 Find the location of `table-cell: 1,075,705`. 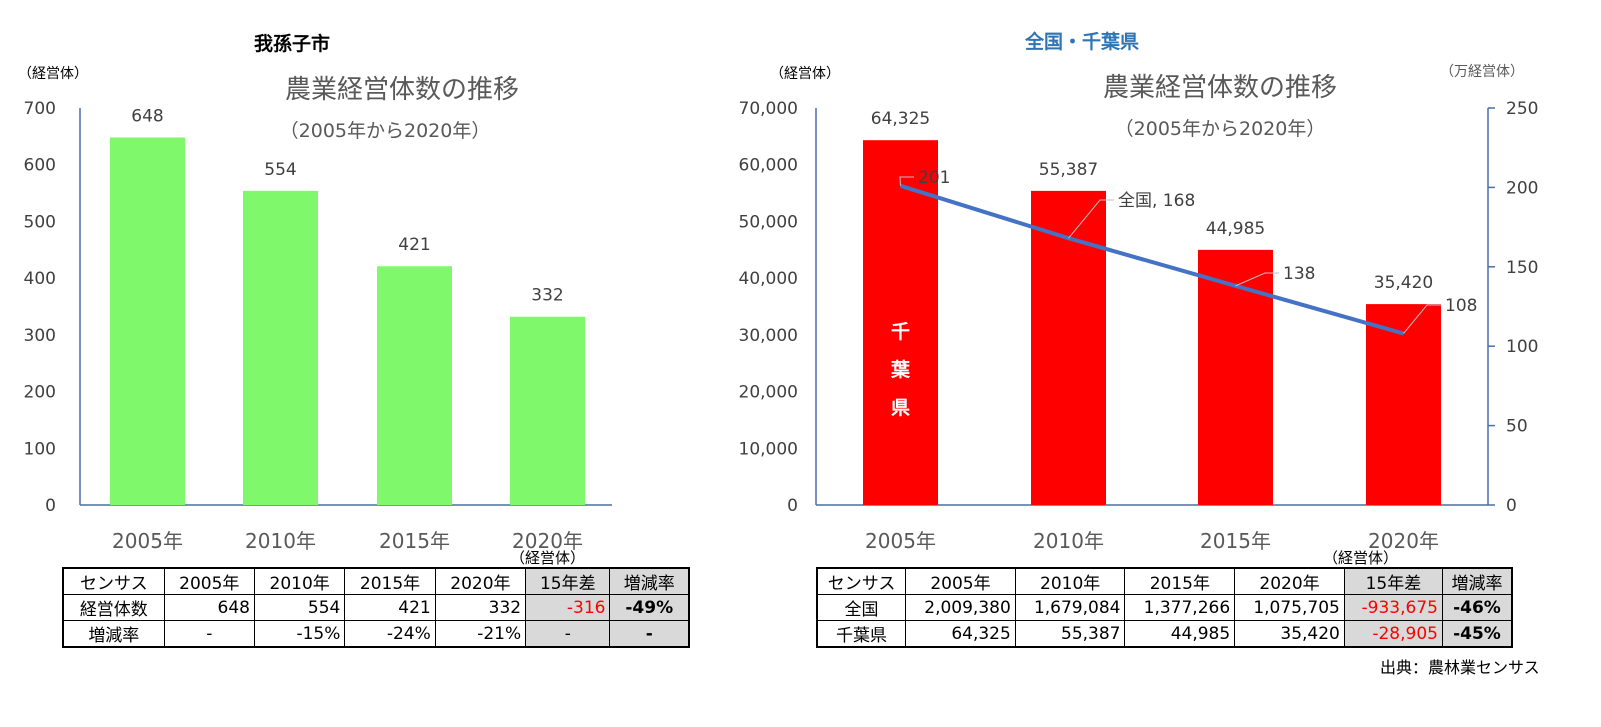

table-cell: 1,075,705 is located at coordinates (1289, 607).